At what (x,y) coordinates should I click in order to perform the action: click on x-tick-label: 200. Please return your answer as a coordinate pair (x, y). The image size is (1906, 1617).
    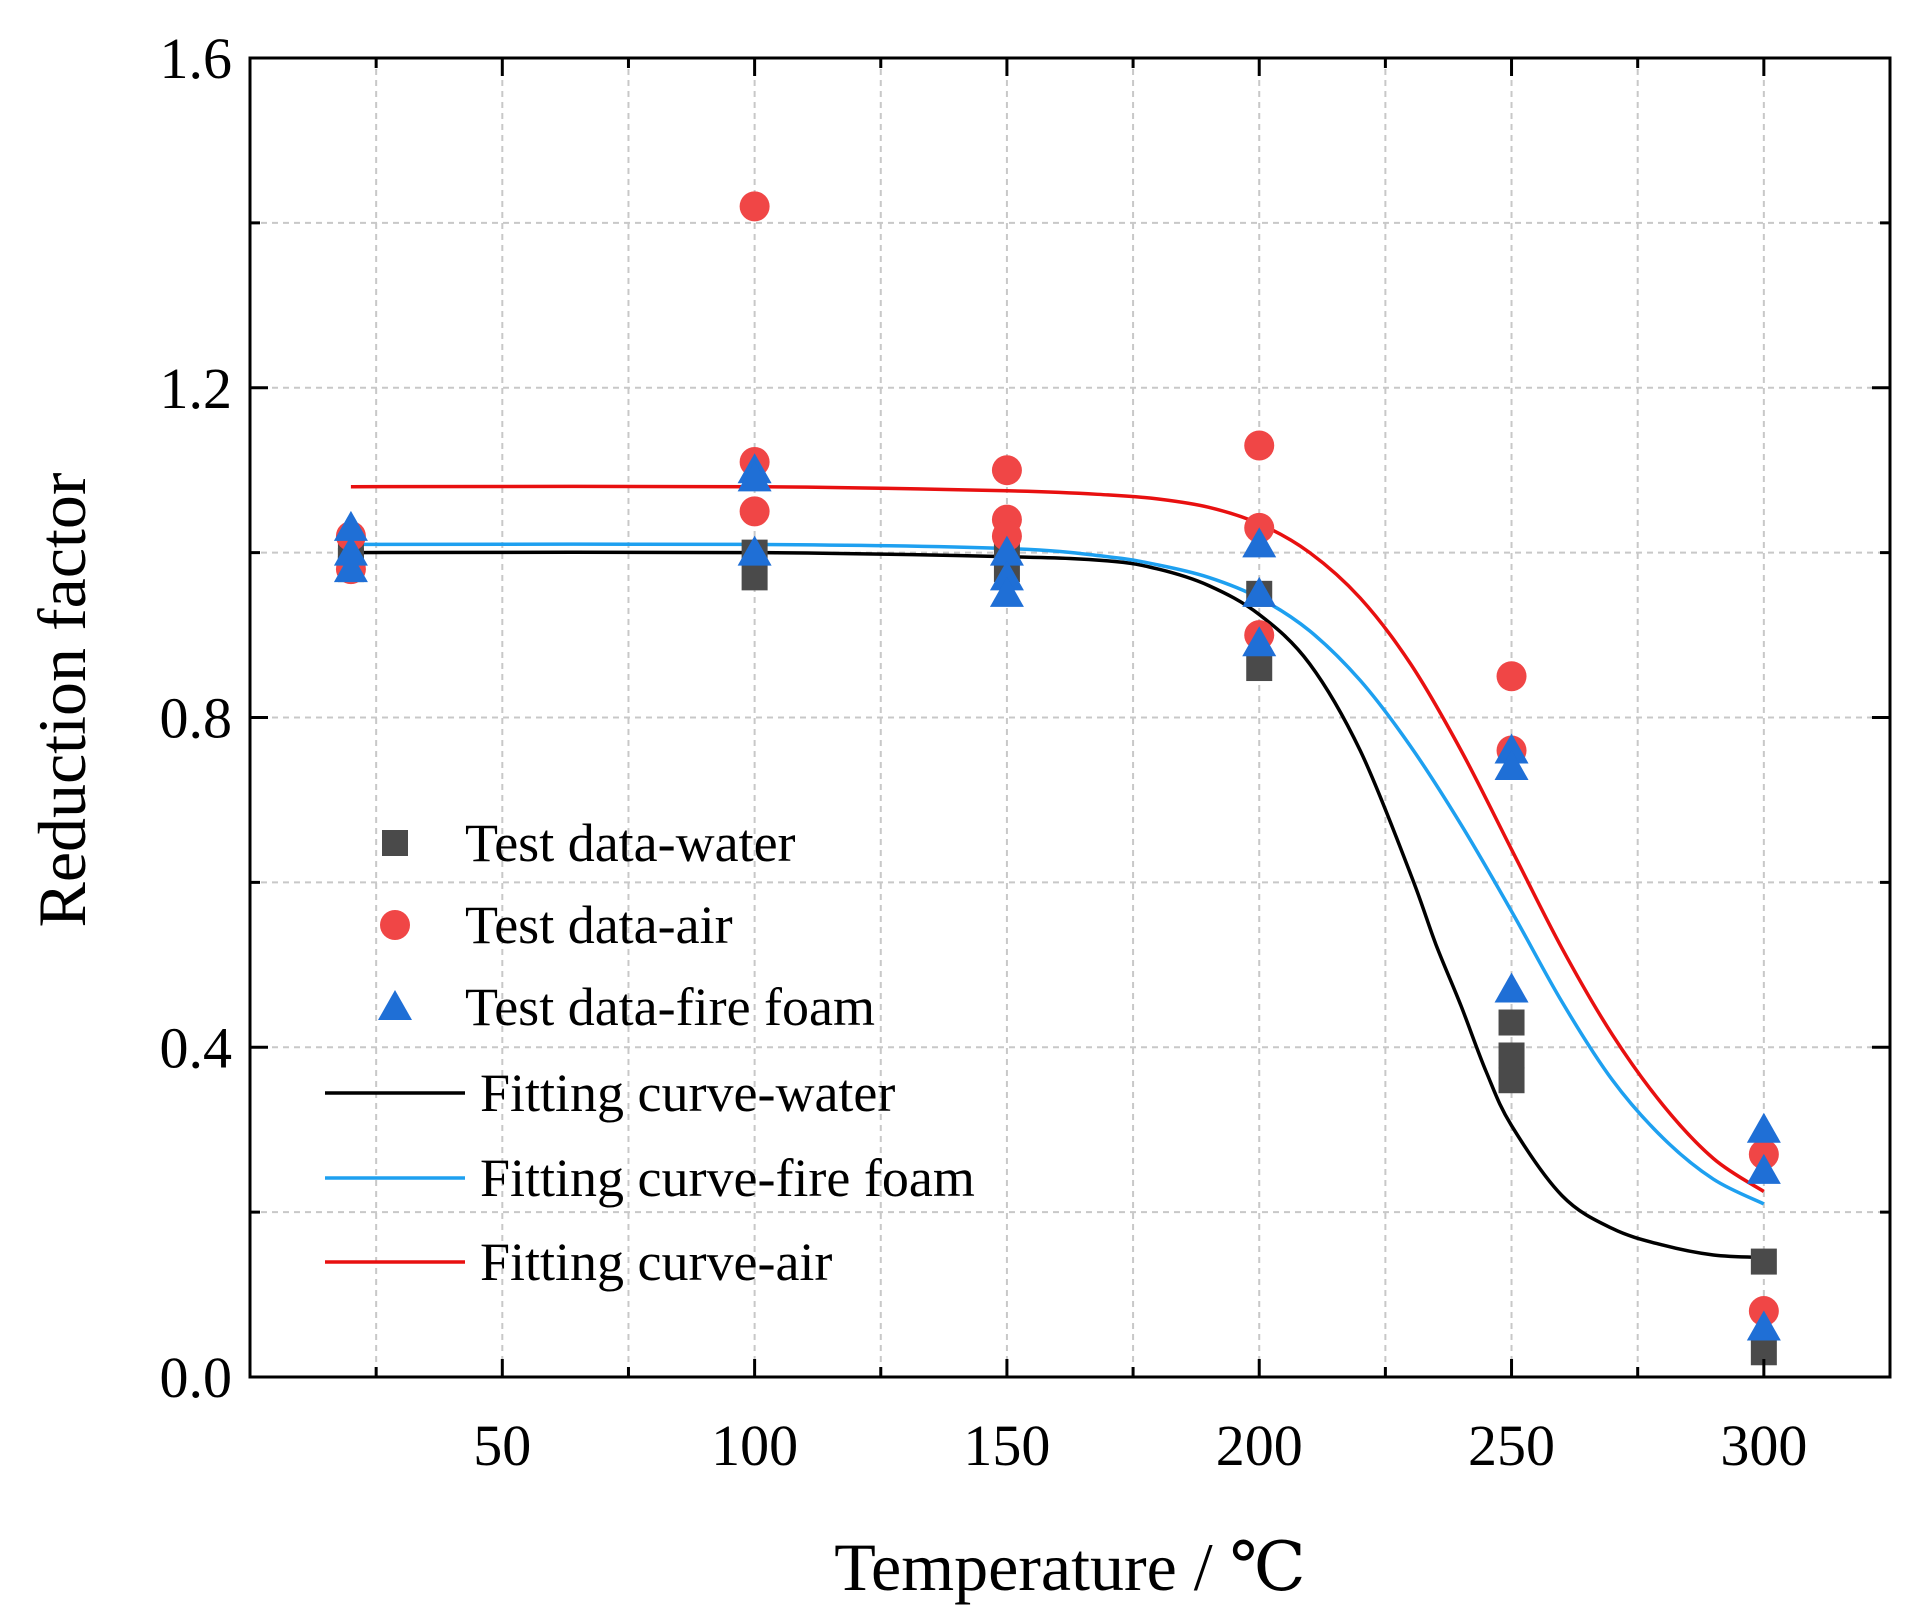
    Looking at the image, I should click on (1259, 1445).